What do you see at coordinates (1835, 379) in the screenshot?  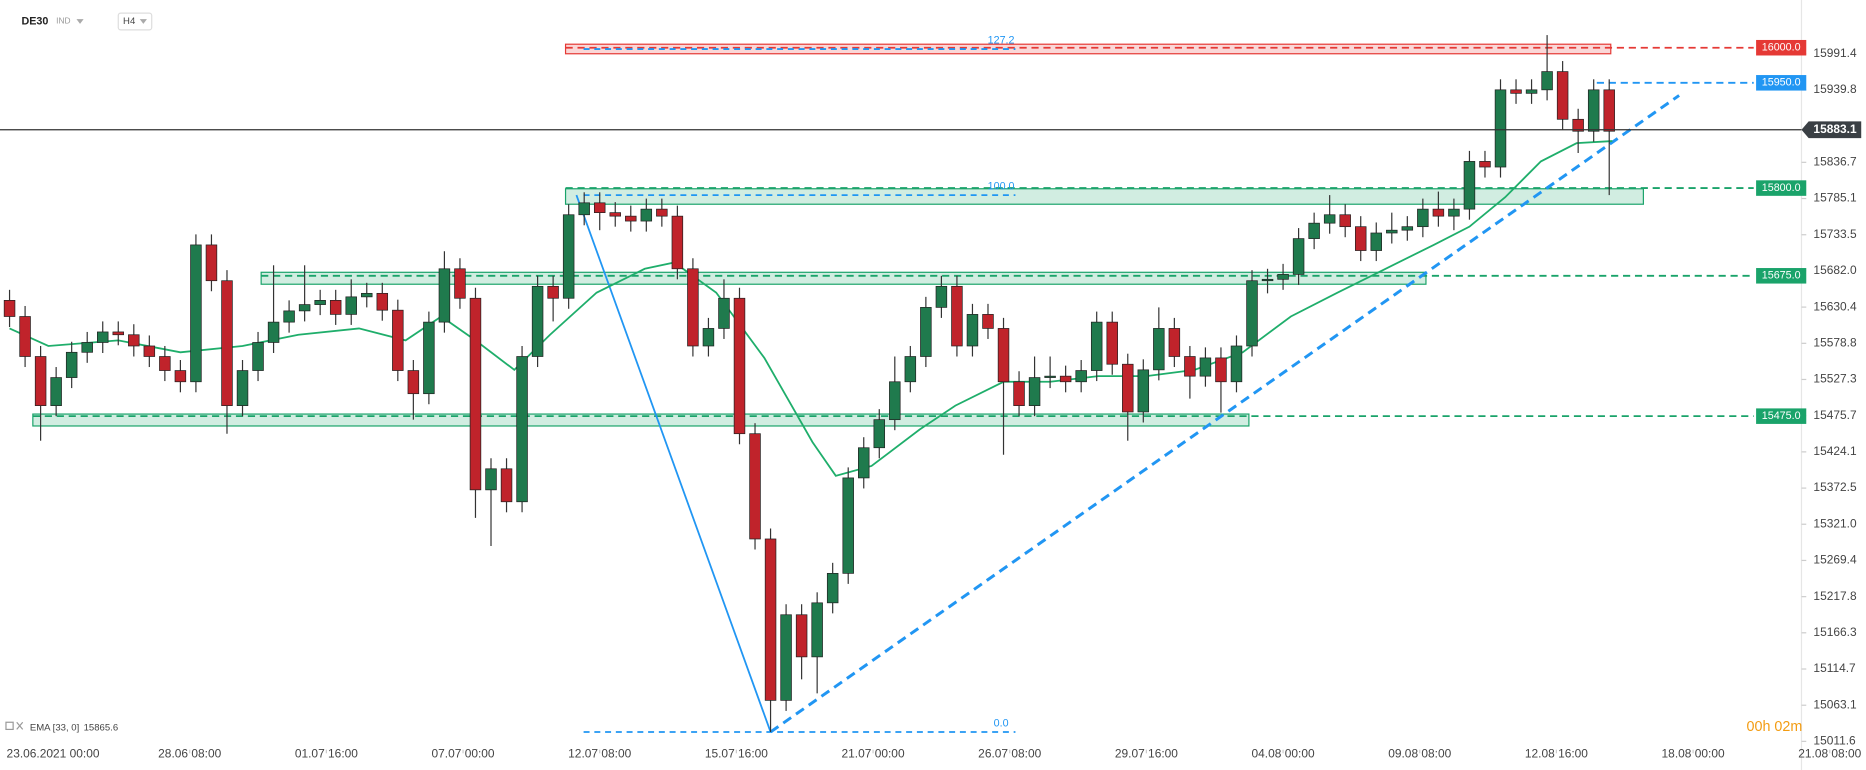 I see `y-tick-label: 15527.3` at bounding box center [1835, 379].